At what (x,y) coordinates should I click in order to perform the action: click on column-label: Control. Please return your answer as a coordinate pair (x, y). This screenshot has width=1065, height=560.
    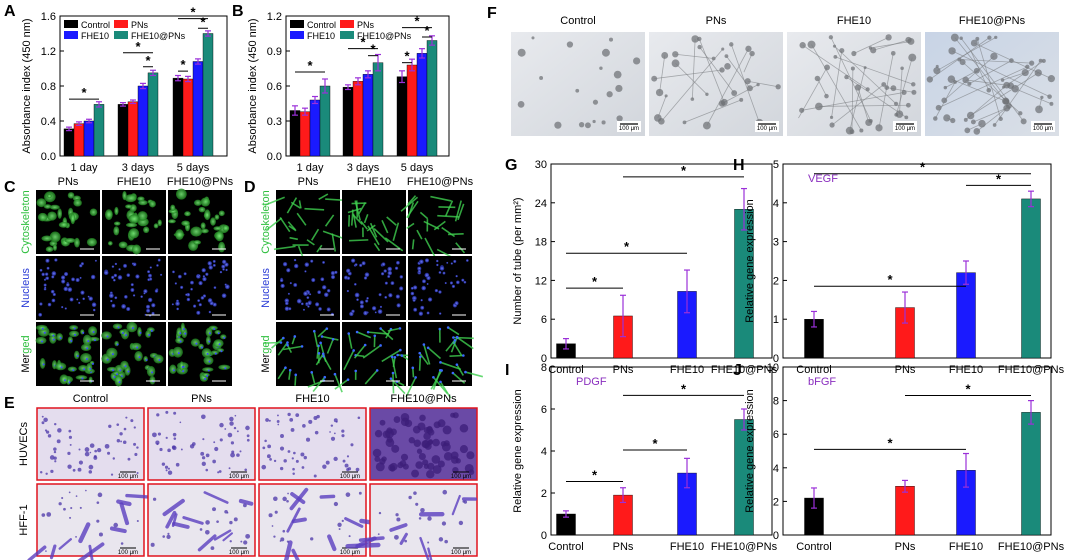
    Looking at the image, I should click on (577, 21).